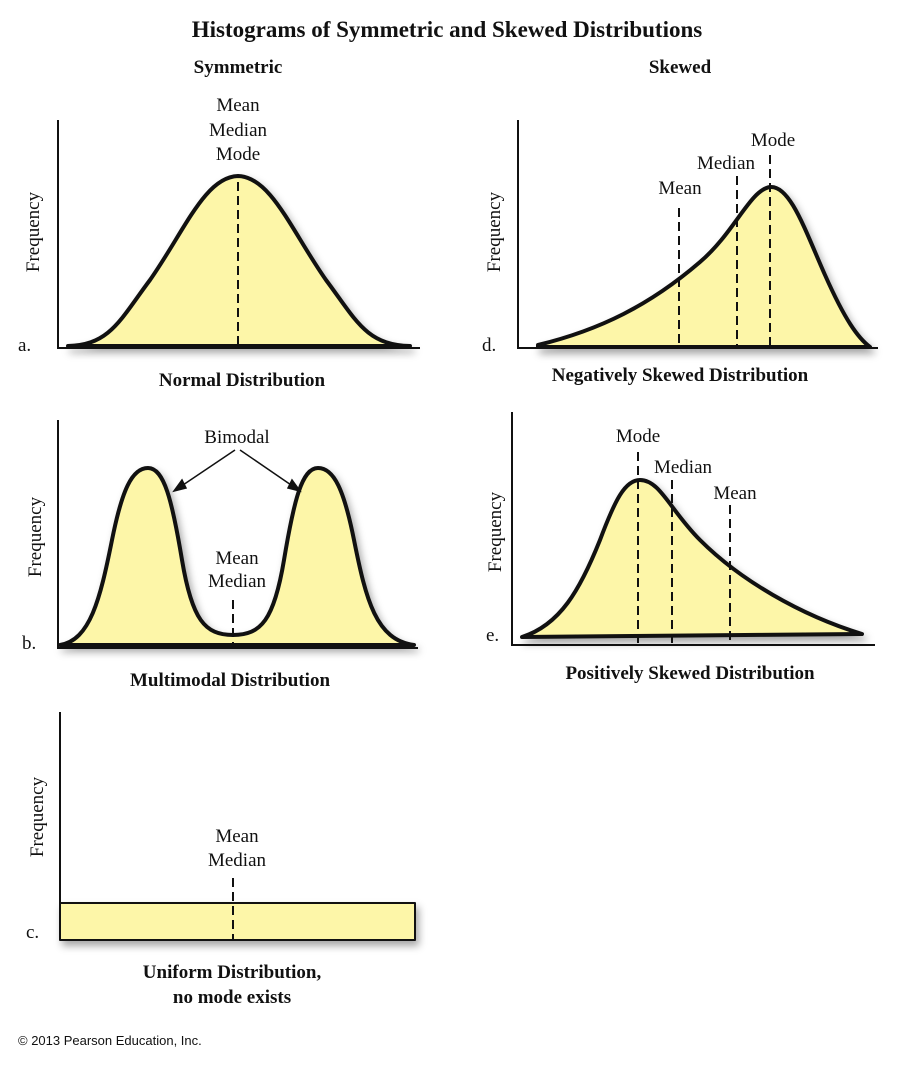  What do you see at coordinates (489, 345) in the screenshot?
I see `panel-letter: d.` at bounding box center [489, 345].